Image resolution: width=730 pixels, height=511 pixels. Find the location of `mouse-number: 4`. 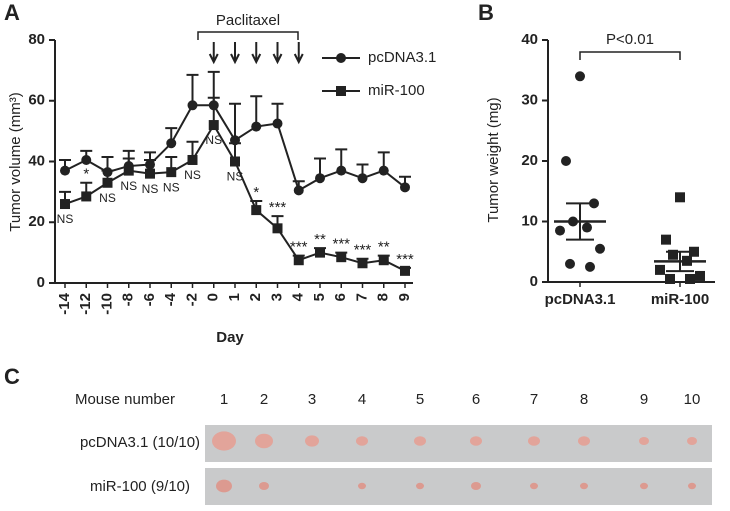

mouse-number: 4 is located at coordinates (362, 399).